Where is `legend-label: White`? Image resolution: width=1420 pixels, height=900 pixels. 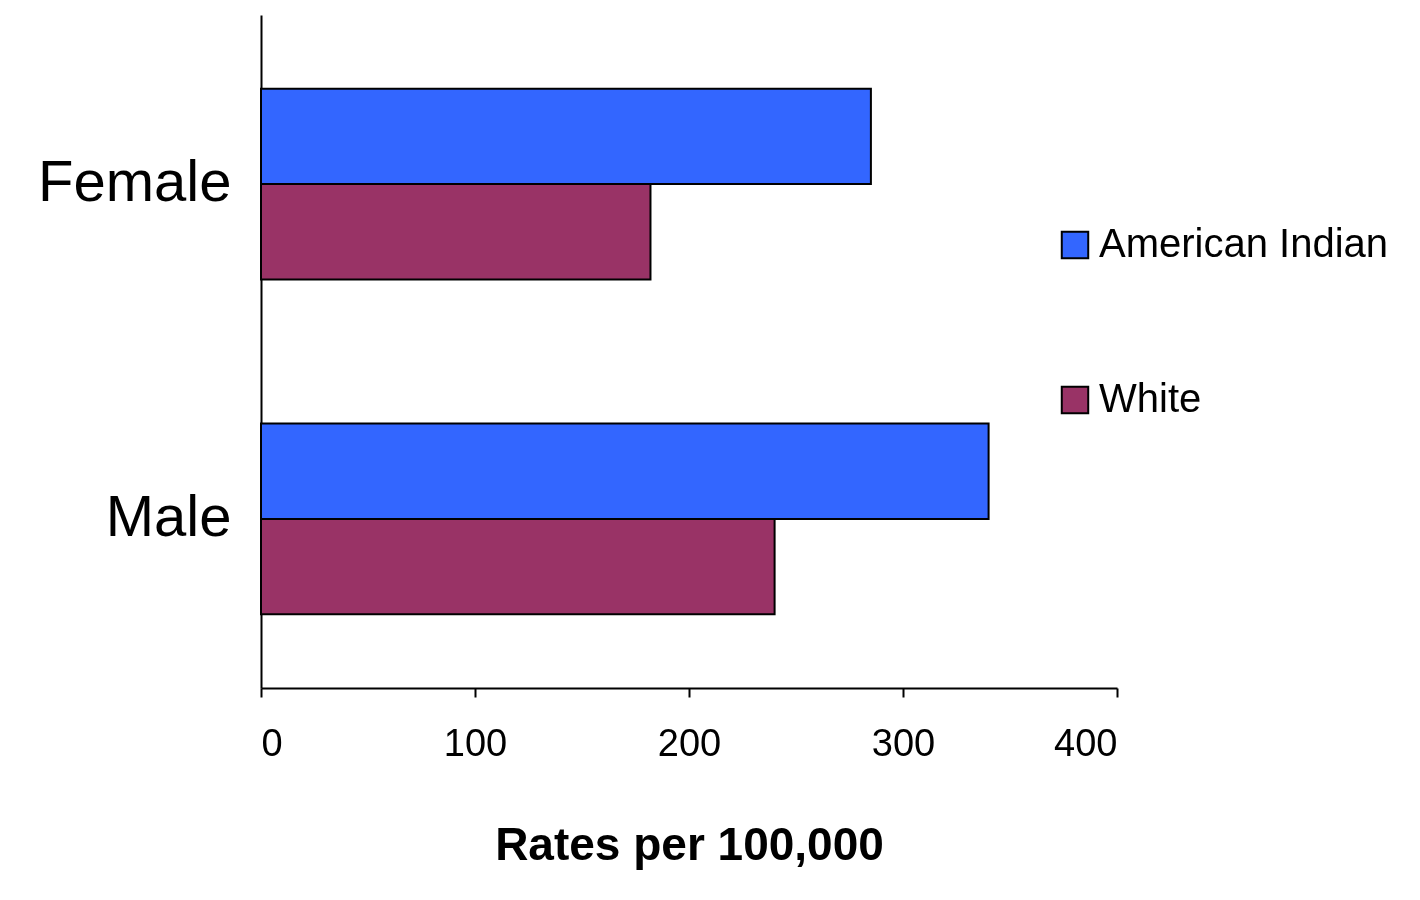 legend-label: White is located at coordinates (1150, 398).